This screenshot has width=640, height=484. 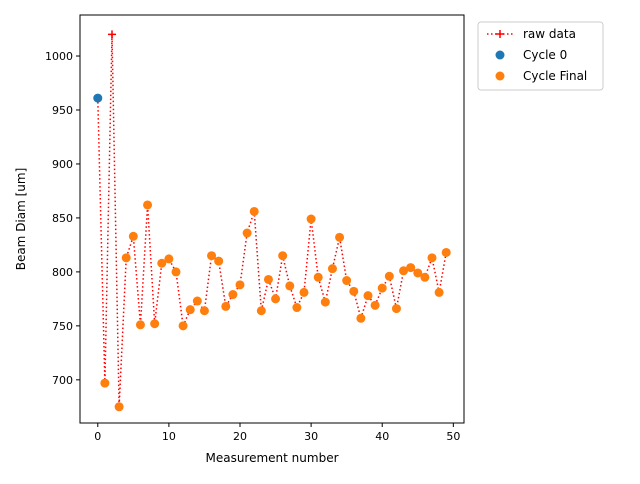 What do you see at coordinates (62, 272) in the screenshot?
I see `y-tick-label: 800` at bounding box center [62, 272].